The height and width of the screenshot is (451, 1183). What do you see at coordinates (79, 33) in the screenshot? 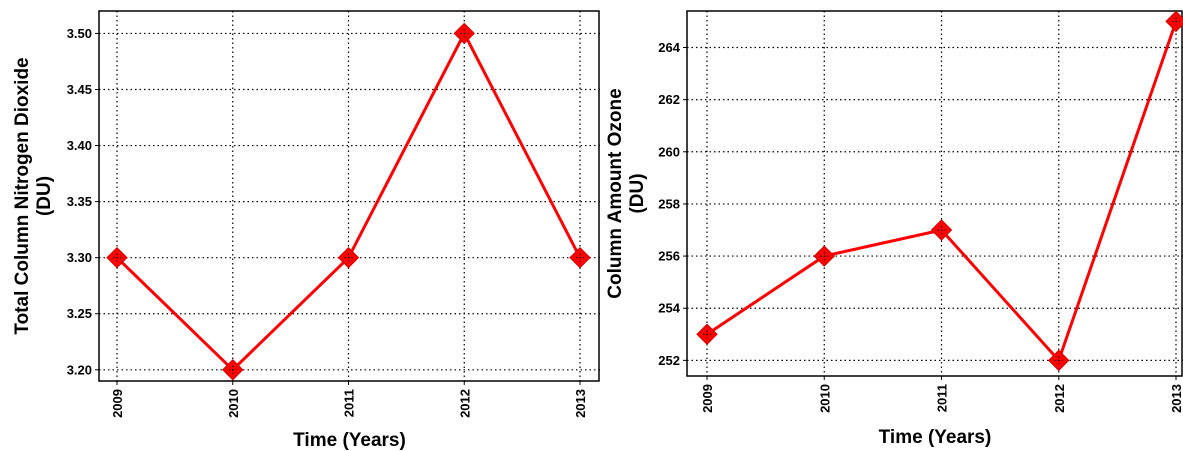
I see `y-tick-label: 3.50` at bounding box center [79, 33].